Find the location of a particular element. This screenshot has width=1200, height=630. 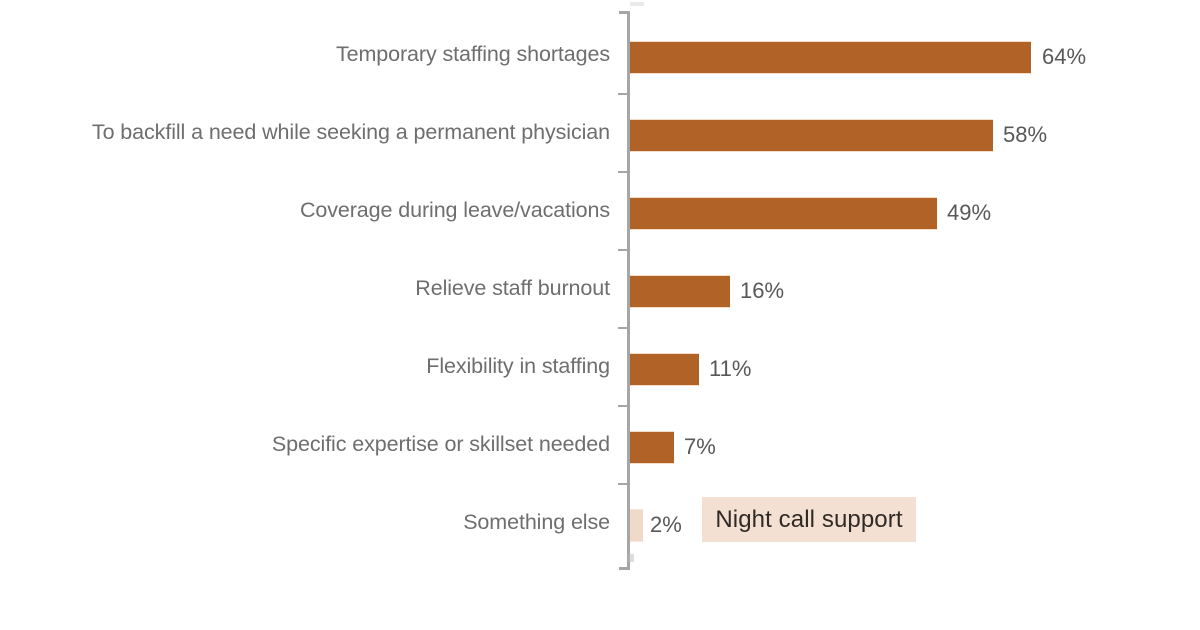

y-axis-cap-top is located at coordinates (623, 12).